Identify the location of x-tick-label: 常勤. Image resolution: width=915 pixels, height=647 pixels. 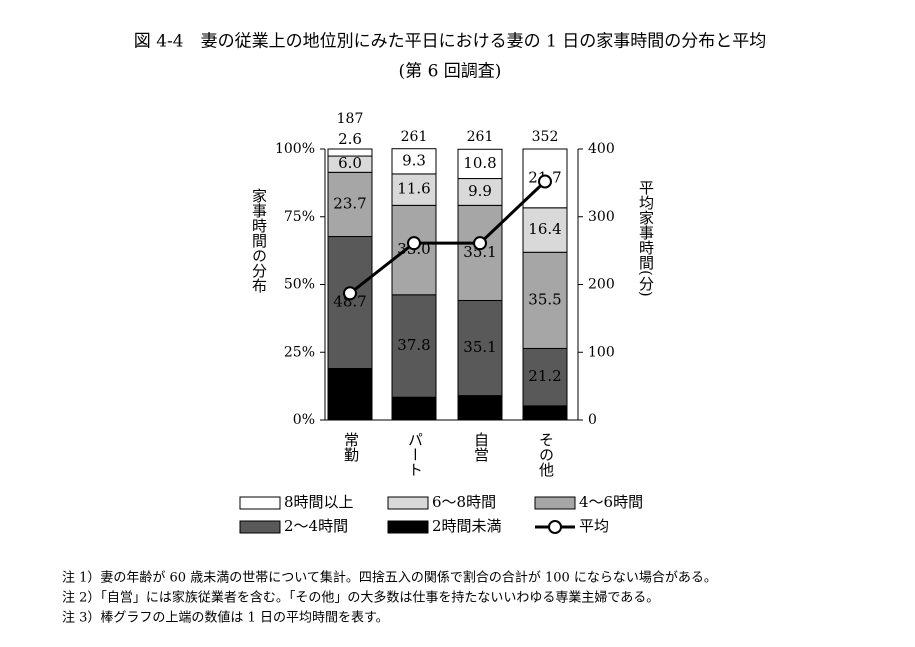
(351, 447).